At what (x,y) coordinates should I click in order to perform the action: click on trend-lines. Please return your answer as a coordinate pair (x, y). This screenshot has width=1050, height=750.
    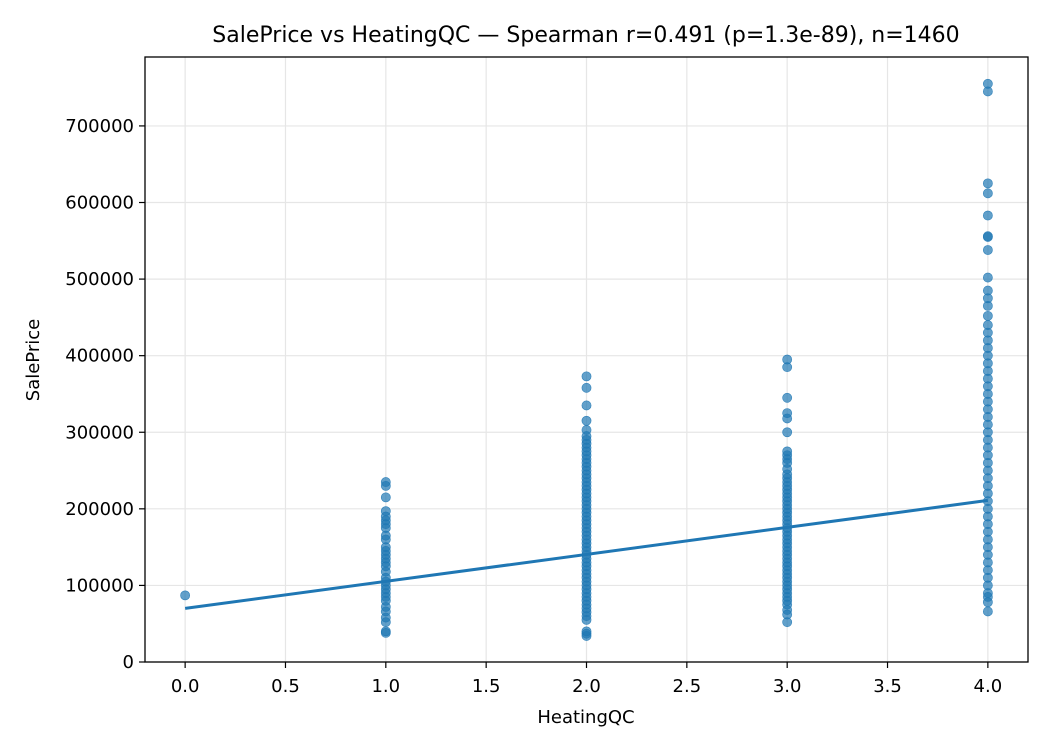
    Looking at the image, I should click on (586, 554).